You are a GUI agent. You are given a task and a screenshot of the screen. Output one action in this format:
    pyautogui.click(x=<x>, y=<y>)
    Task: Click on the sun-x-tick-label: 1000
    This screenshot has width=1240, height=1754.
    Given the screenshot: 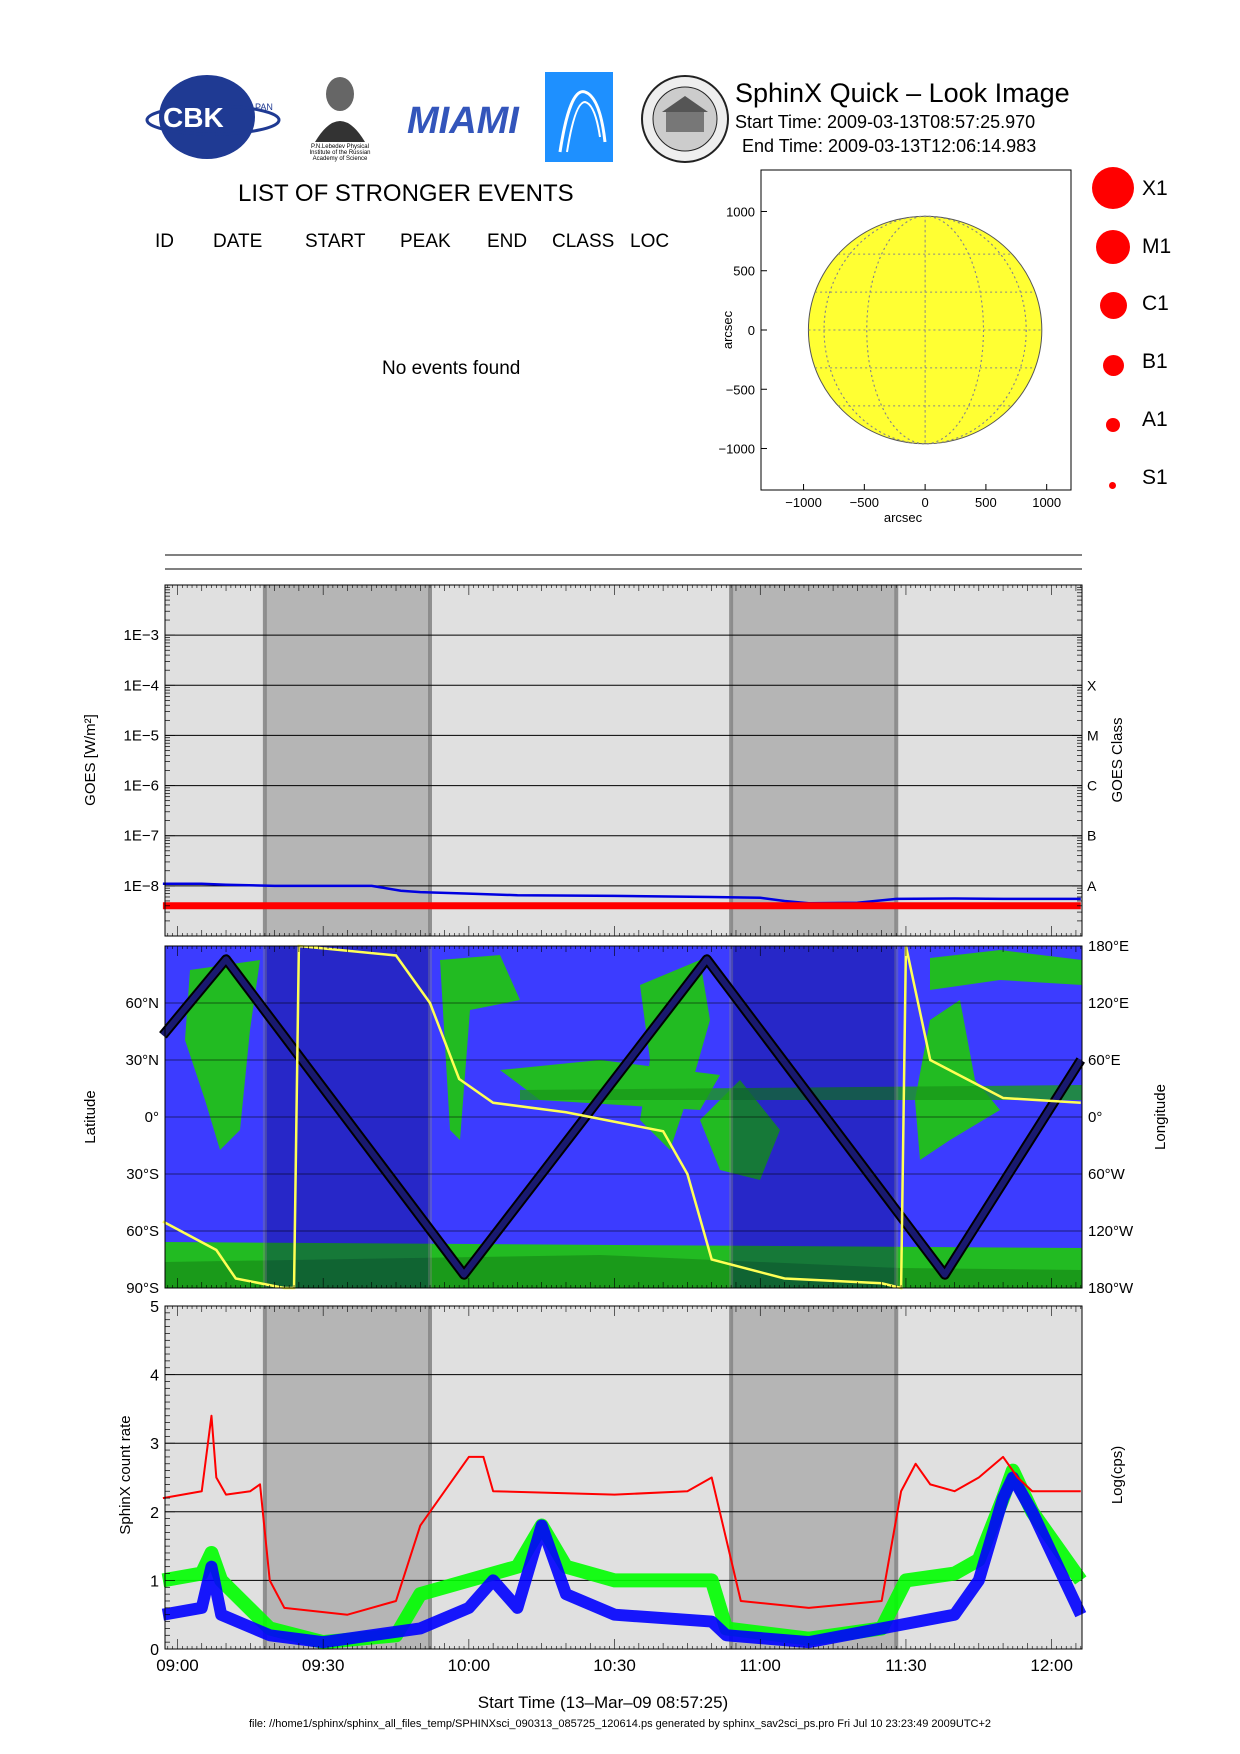 What is the action you would take?
    pyautogui.click(x=1046, y=502)
    